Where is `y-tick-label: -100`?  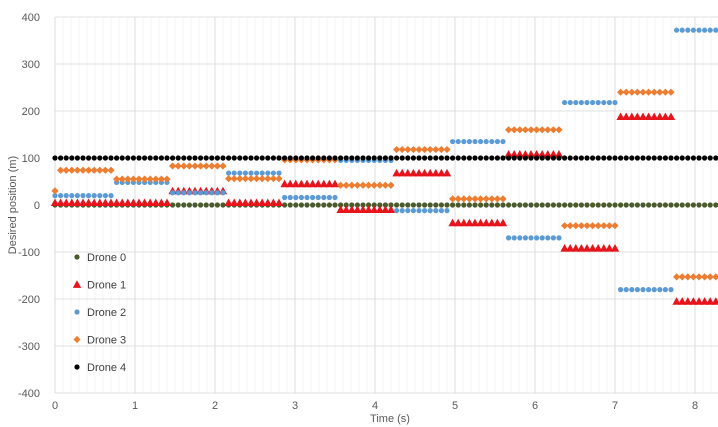 y-tick-label: -100 is located at coordinates (29, 253).